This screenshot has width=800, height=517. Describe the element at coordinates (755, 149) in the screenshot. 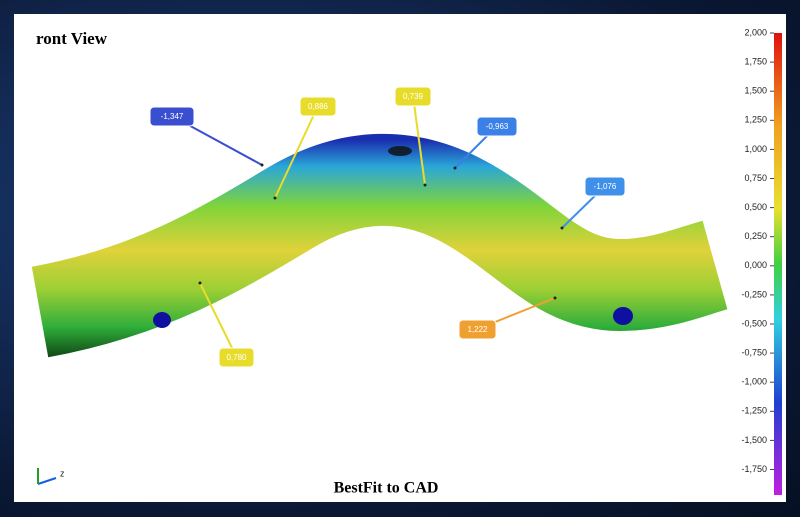

I see `scale-label: 1,000` at that location.